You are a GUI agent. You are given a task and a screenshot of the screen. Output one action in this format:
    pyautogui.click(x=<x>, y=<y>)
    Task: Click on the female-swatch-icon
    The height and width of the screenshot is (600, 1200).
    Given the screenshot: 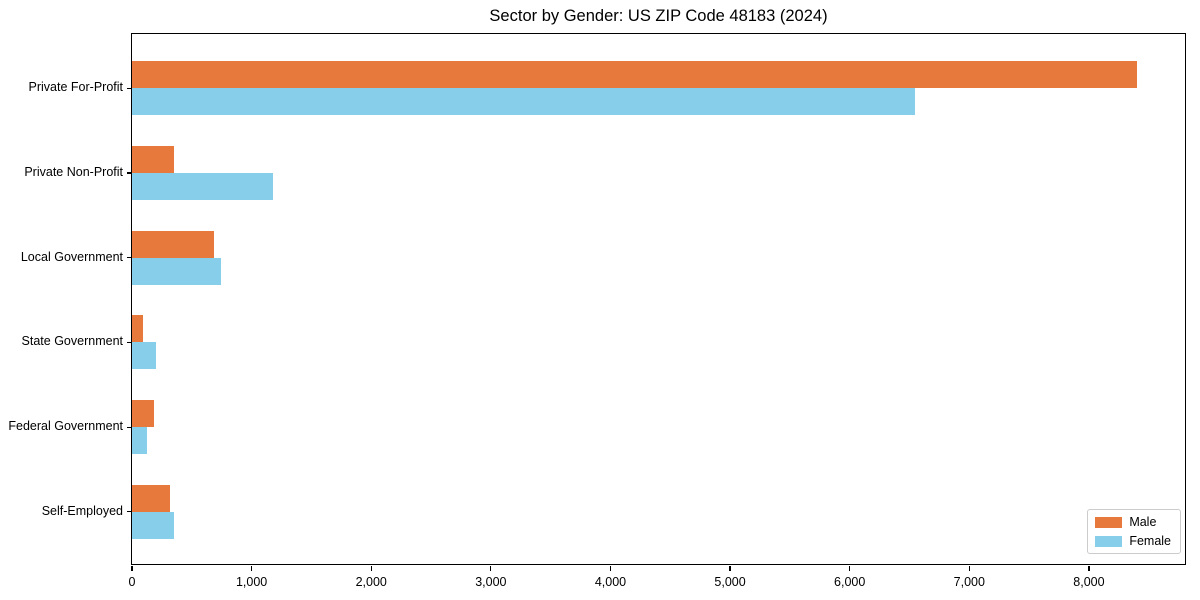 What is the action you would take?
    pyautogui.click(x=1109, y=541)
    